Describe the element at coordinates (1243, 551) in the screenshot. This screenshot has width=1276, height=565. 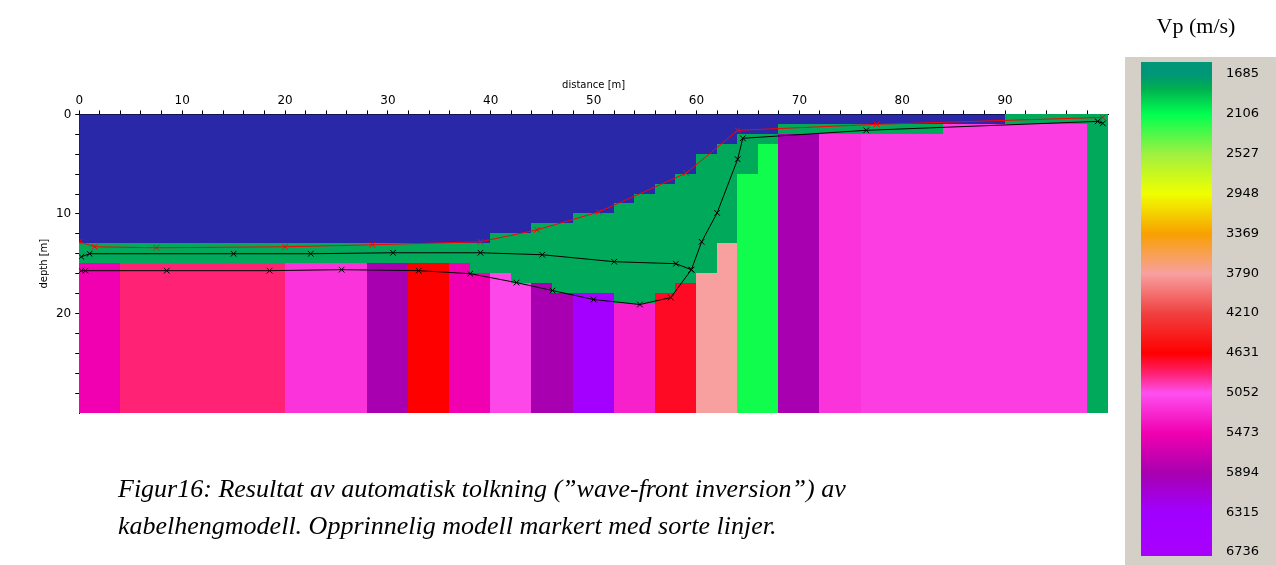
I see `color-bar-label: 6736` at that location.